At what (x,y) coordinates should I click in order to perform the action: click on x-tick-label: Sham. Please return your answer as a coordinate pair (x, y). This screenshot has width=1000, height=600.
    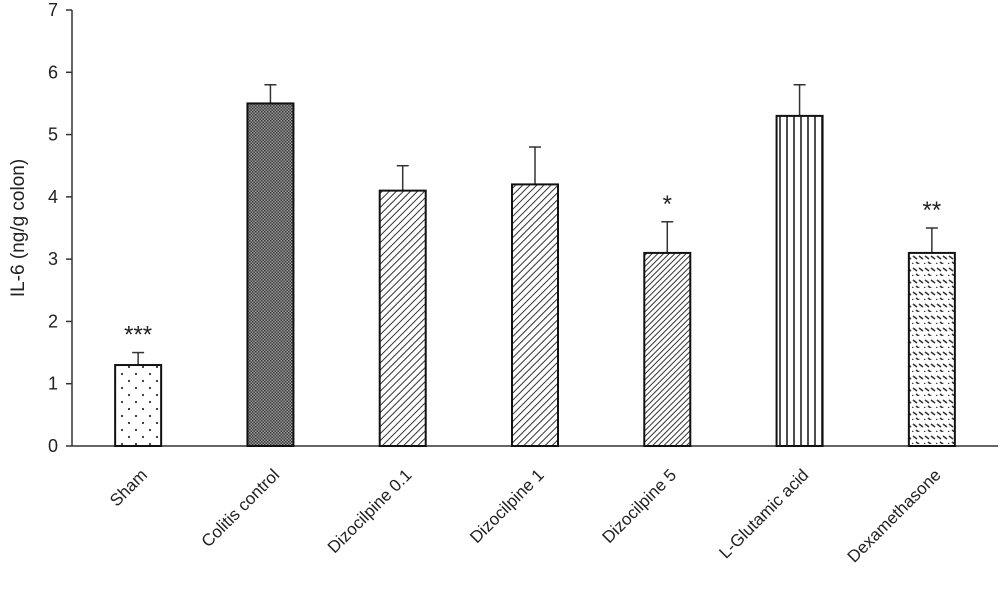
    Looking at the image, I should click on (128, 487).